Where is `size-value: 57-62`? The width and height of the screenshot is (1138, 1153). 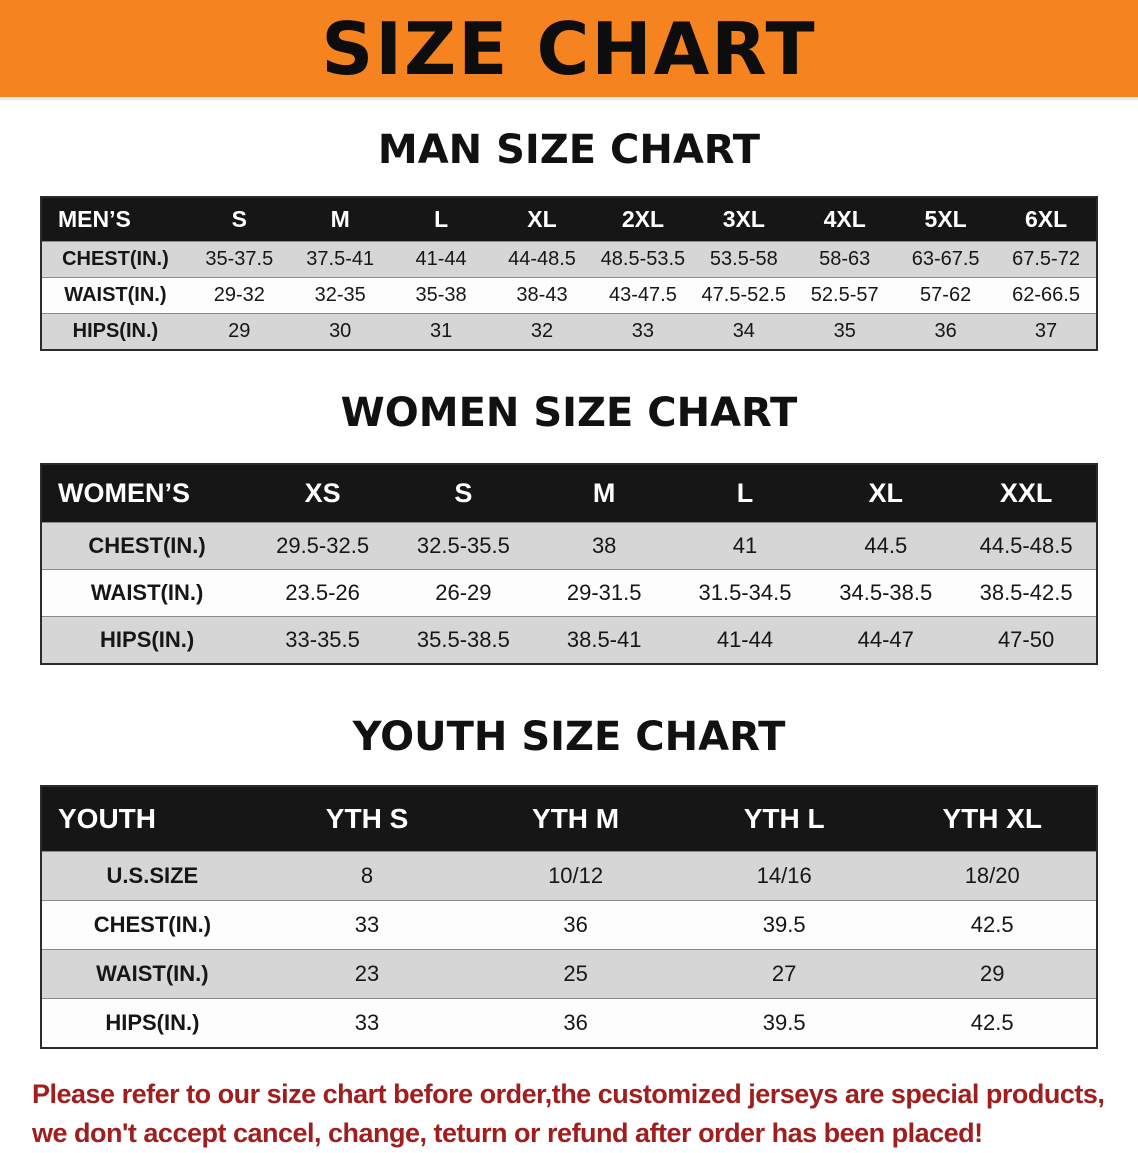
size-value: 57-62 is located at coordinates (946, 295).